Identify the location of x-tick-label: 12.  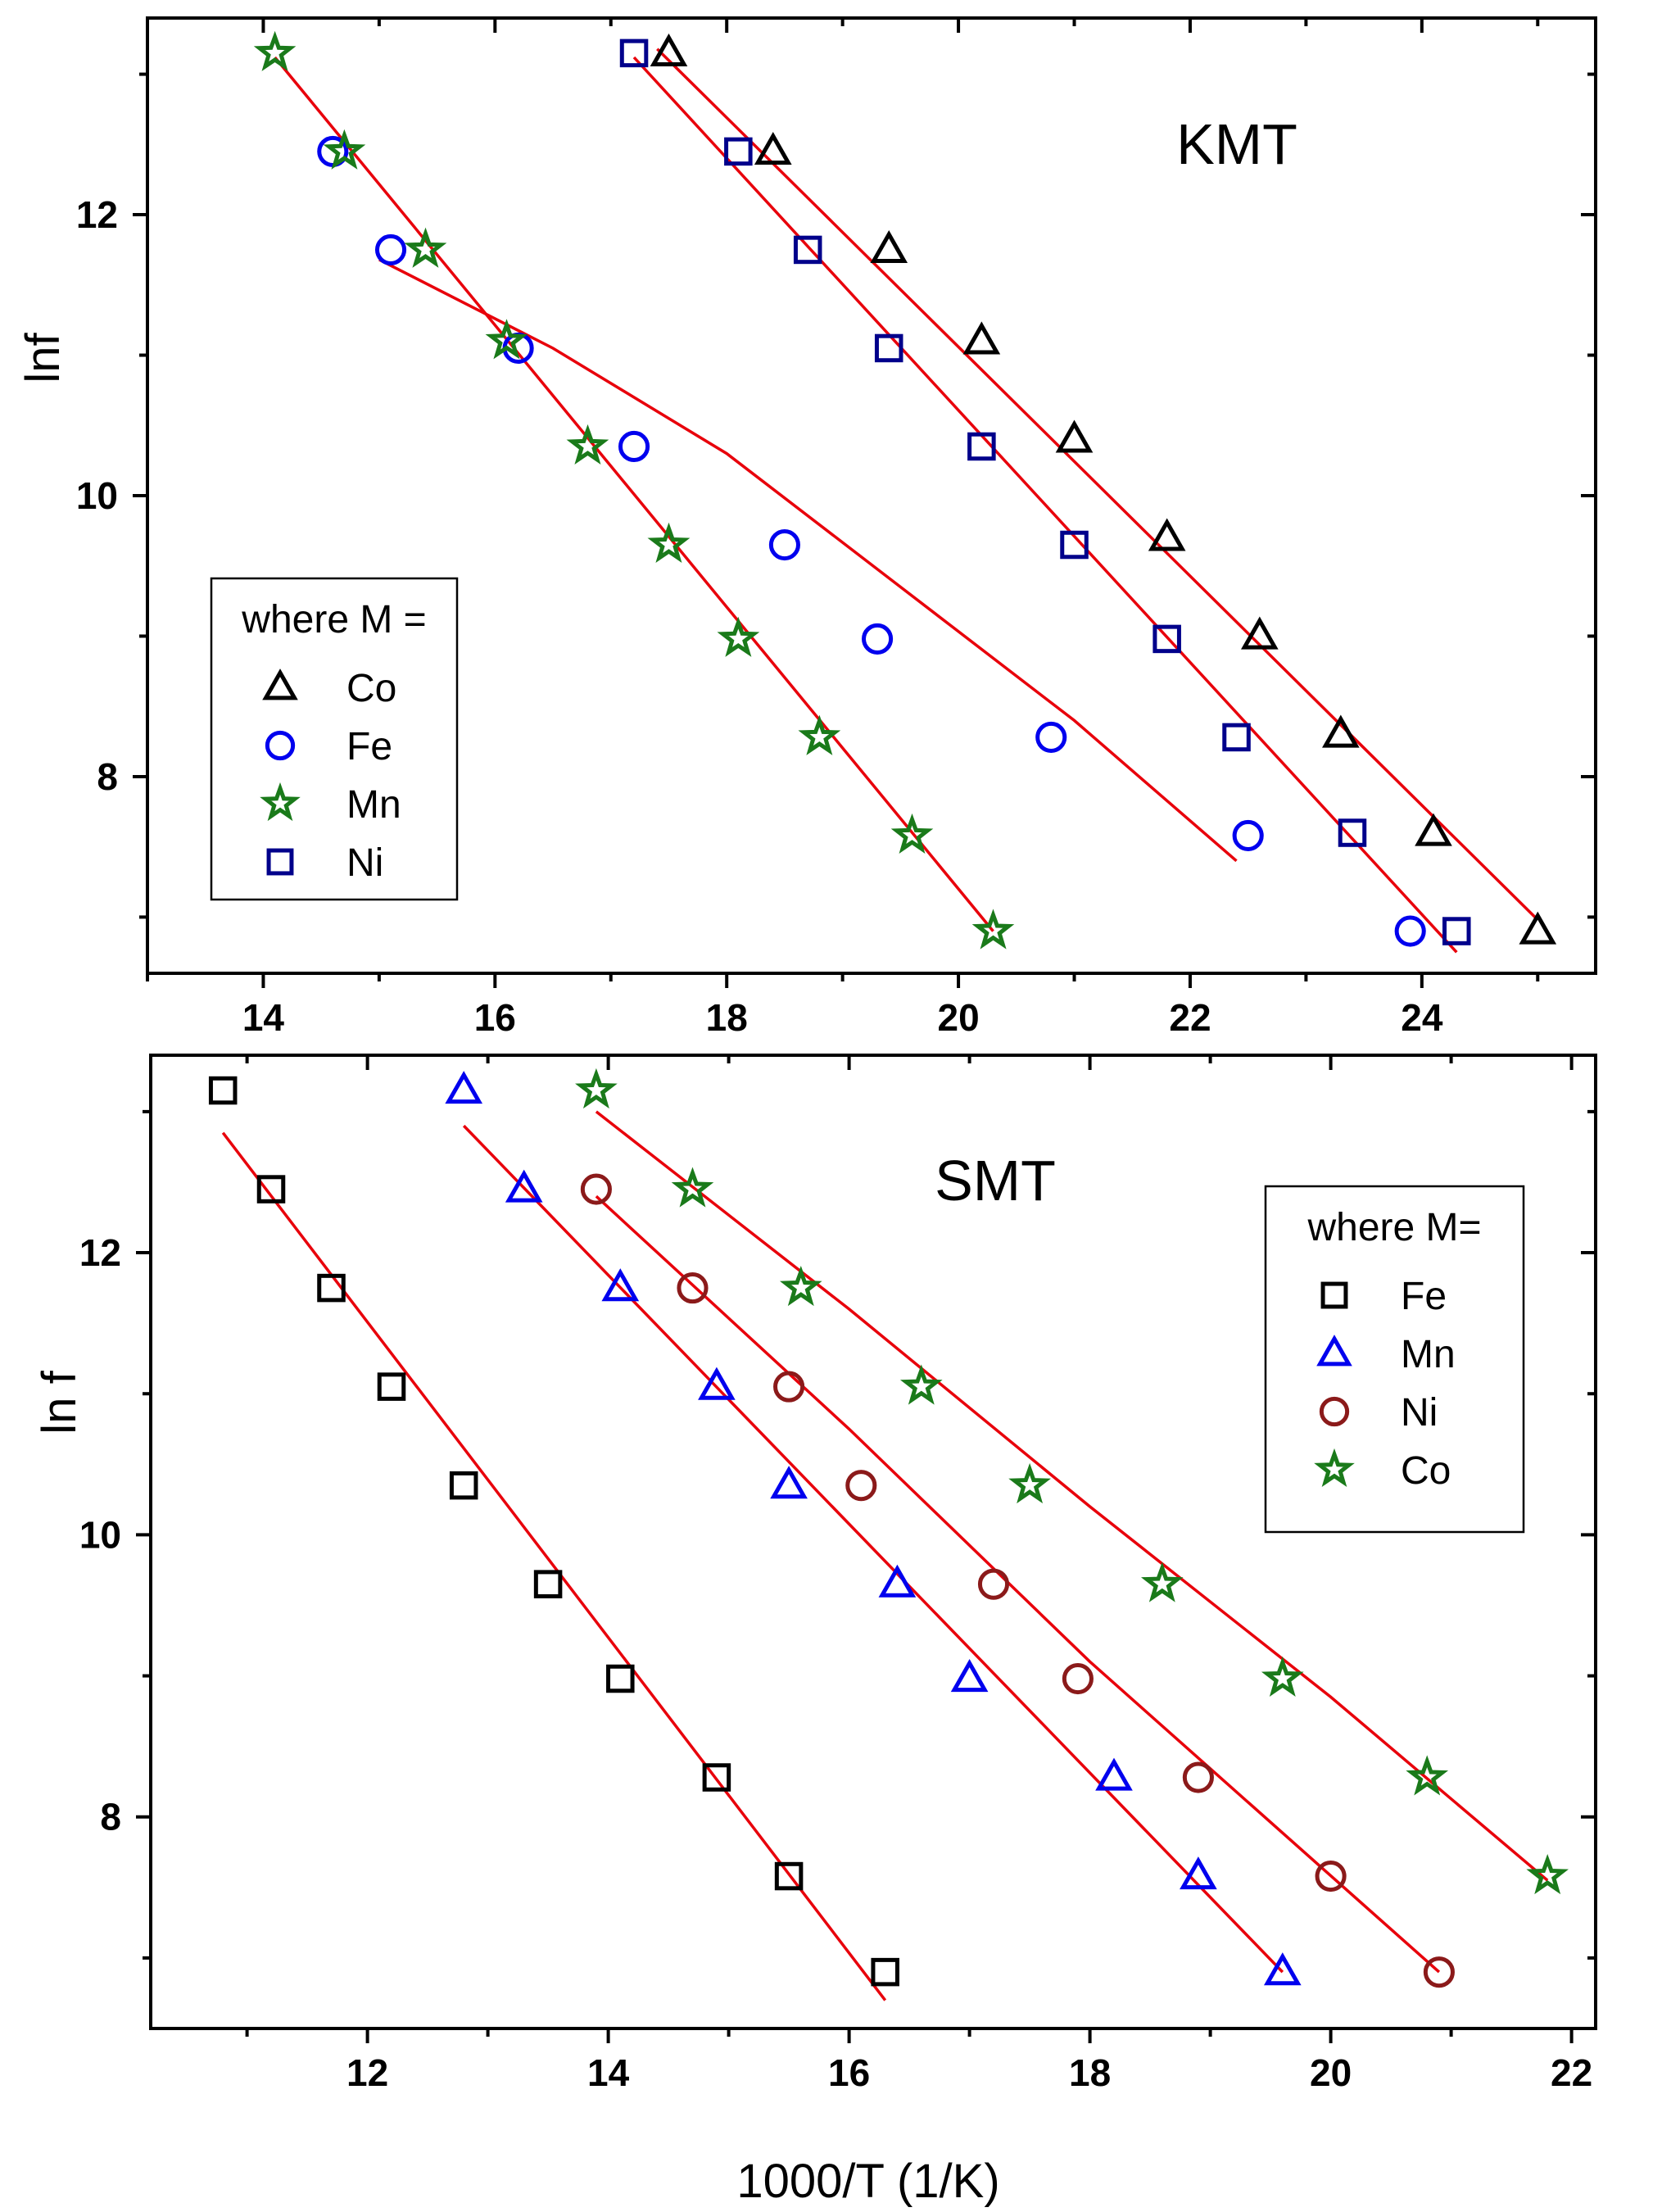
(367, 2072).